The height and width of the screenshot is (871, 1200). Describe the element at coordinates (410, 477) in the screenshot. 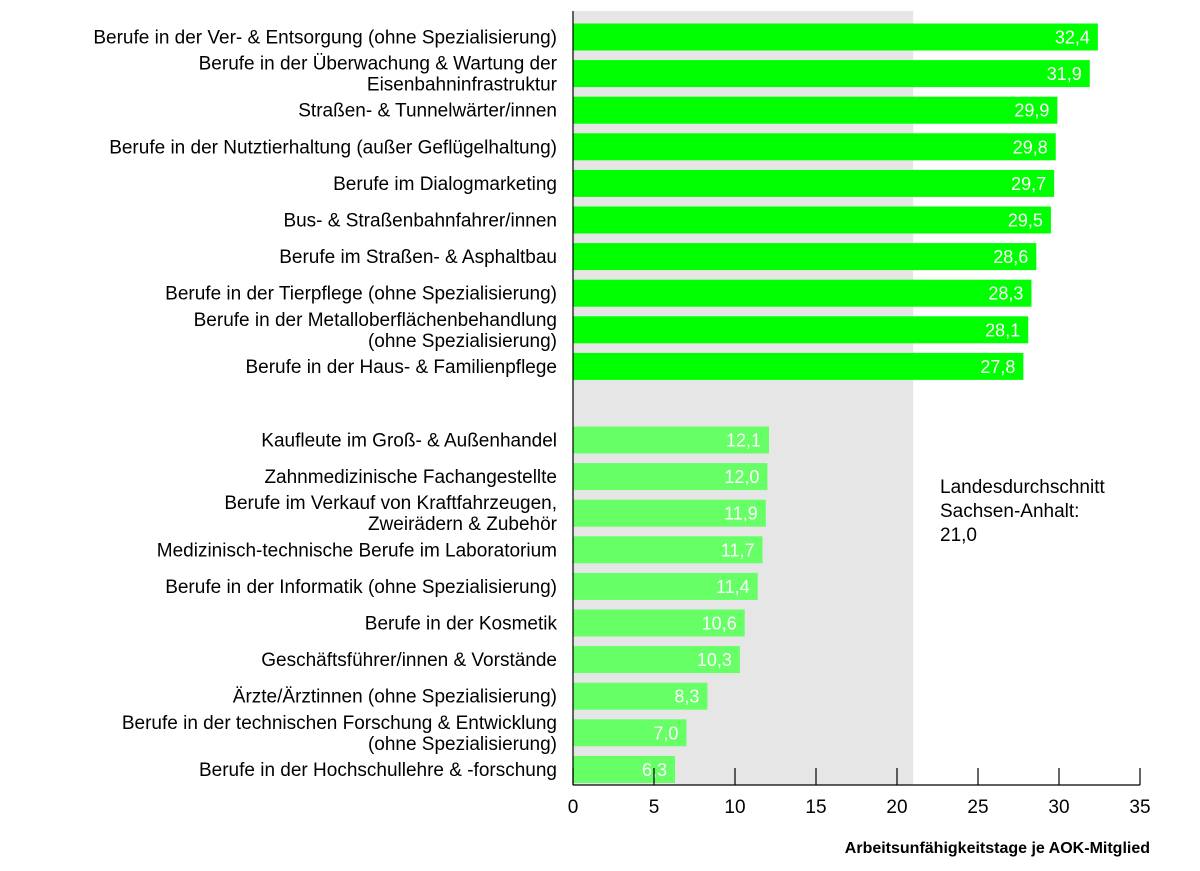

I see `category-label: Zahnmedizinische Fachangestellte` at that location.